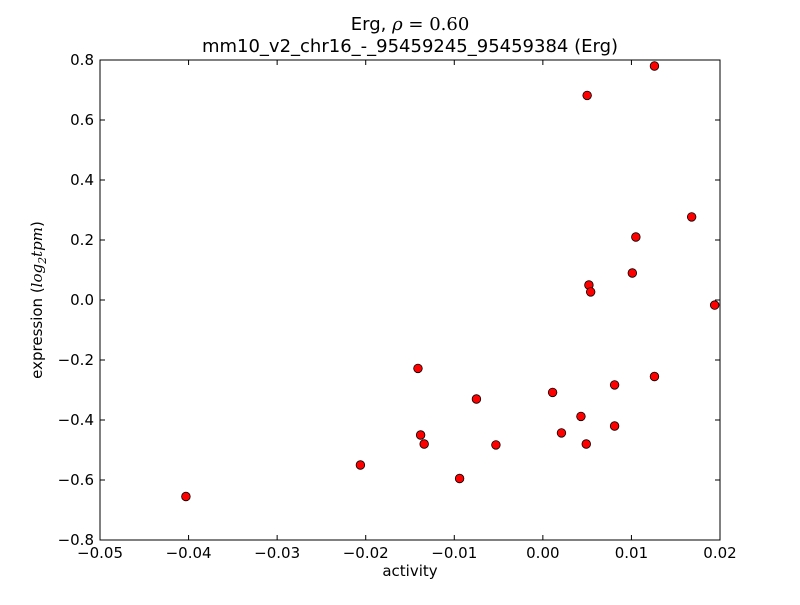  Describe the element at coordinates (76, 420) in the screenshot. I see `y-tick-label: −0.4` at that location.